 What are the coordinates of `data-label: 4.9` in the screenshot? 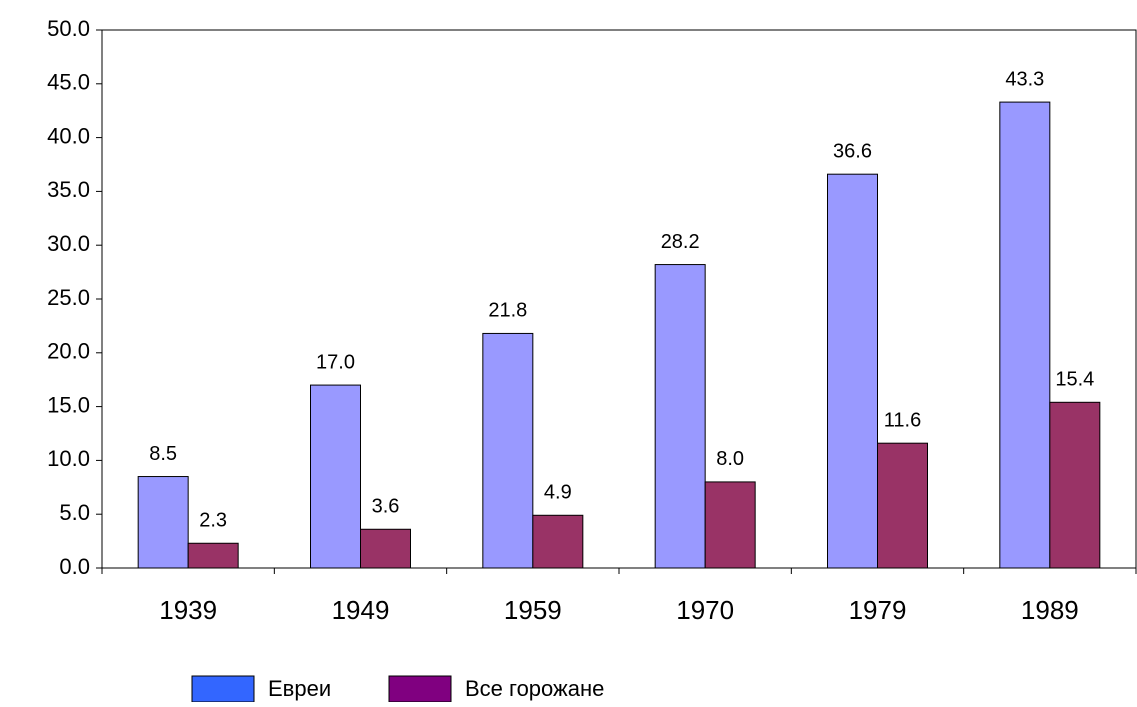 It's located at (558, 493).